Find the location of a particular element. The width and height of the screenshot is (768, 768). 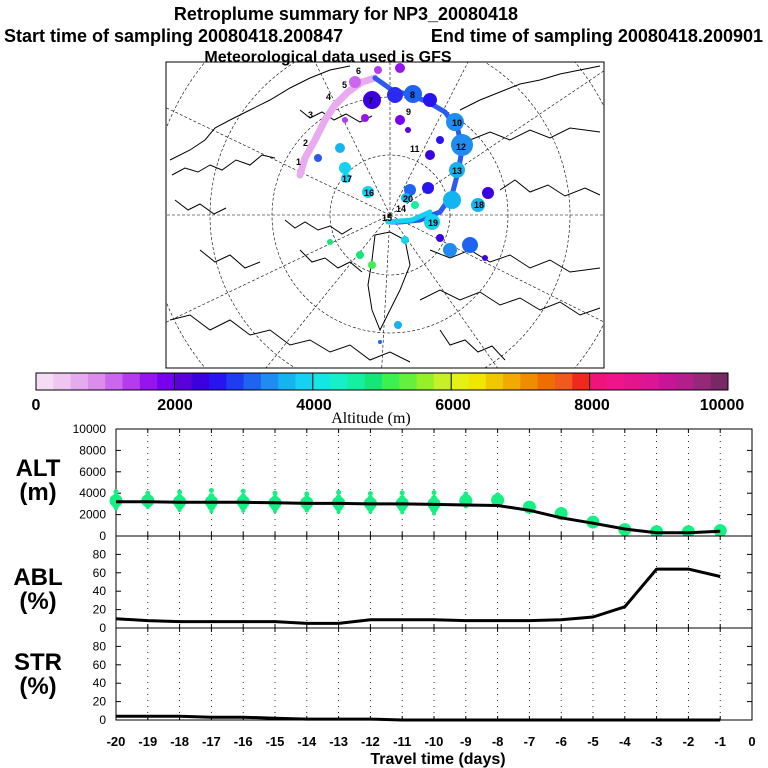

plume-label: 13 is located at coordinates (457, 171).